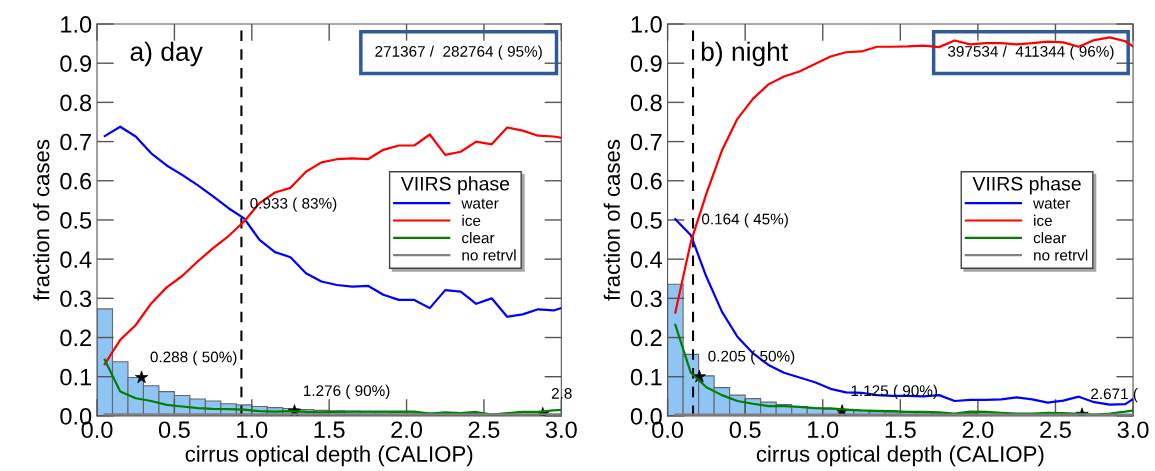  Describe the element at coordinates (347, 392) in the screenshot. I see `annotation: 1.276 ( 90%)` at that location.